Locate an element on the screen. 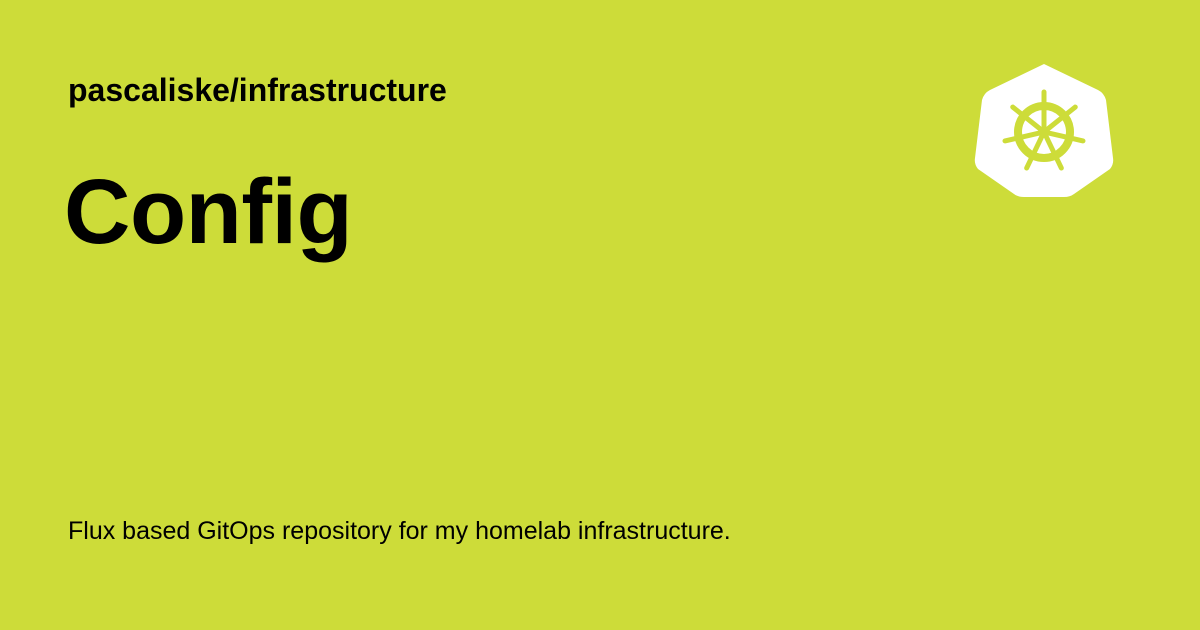 The image size is (1200, 630). page-title: Config is located at coordinates (208, 212).